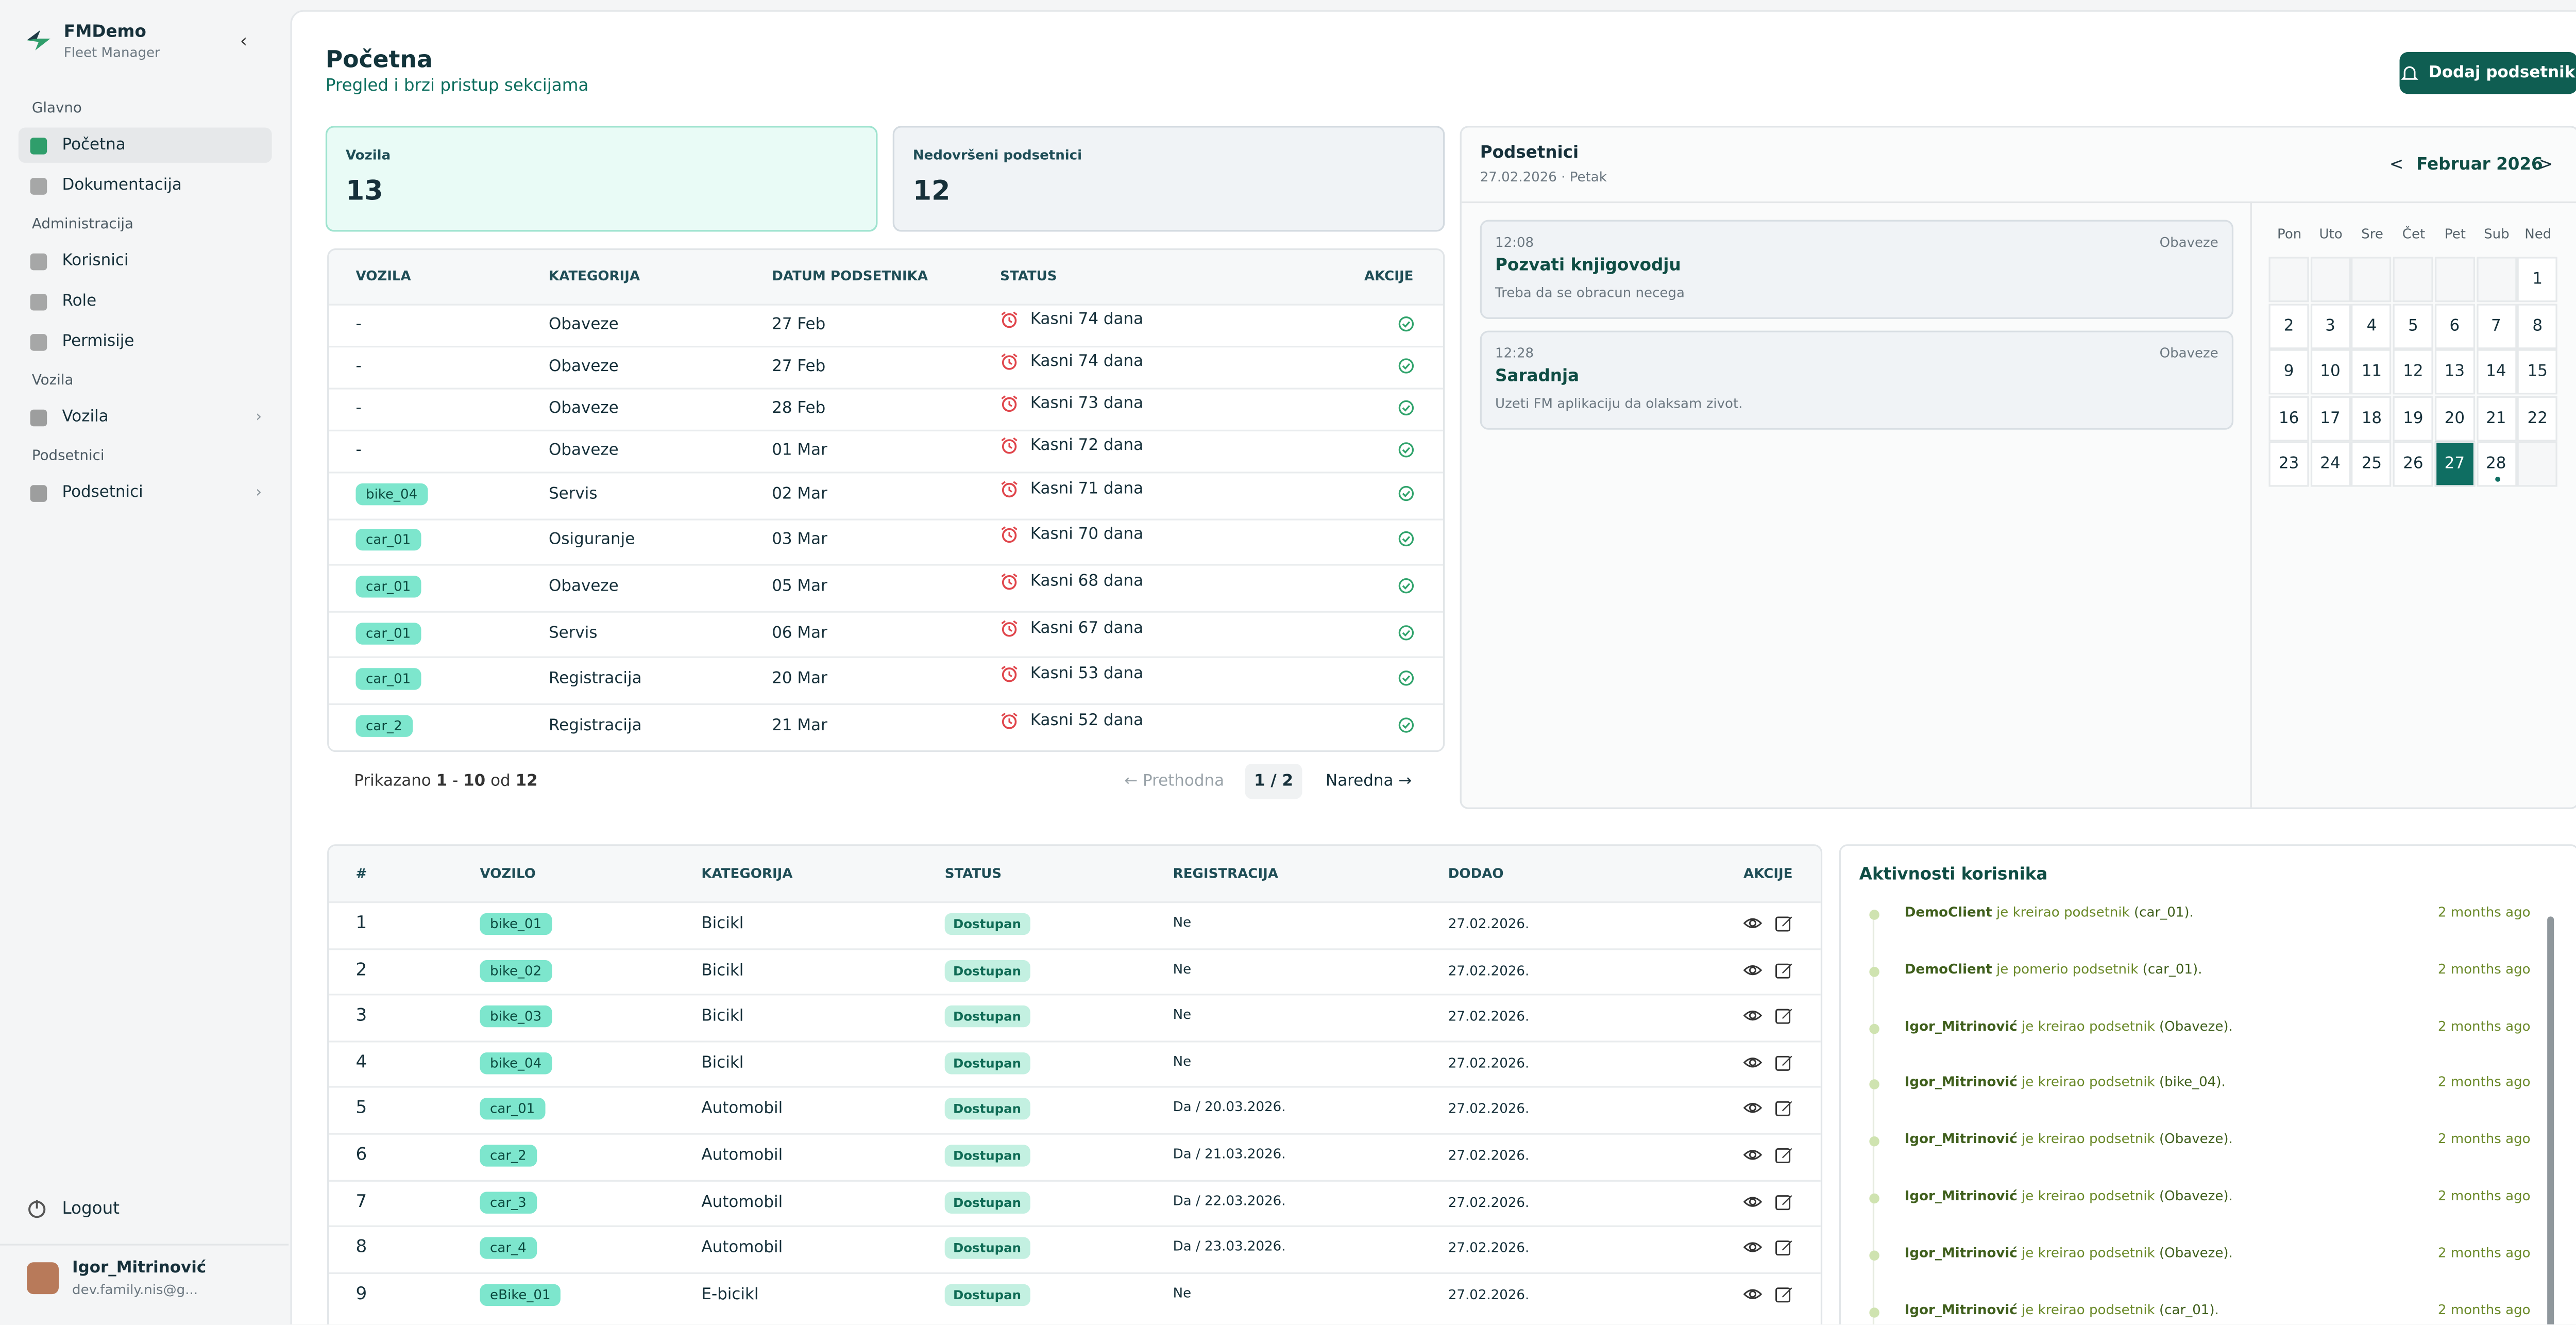  What do you see at coordinates (122, 185) in the screenshot?
I see `nav-label: Dokumentacija` at bounding box center [122, 185].